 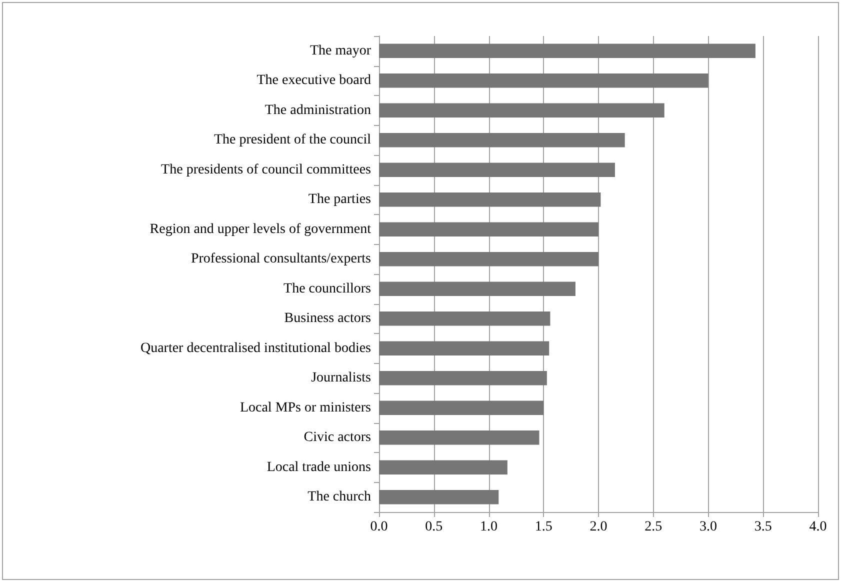 I want to click on y-tick-label: Local MPs or ministers, so click(x=305, y=408).